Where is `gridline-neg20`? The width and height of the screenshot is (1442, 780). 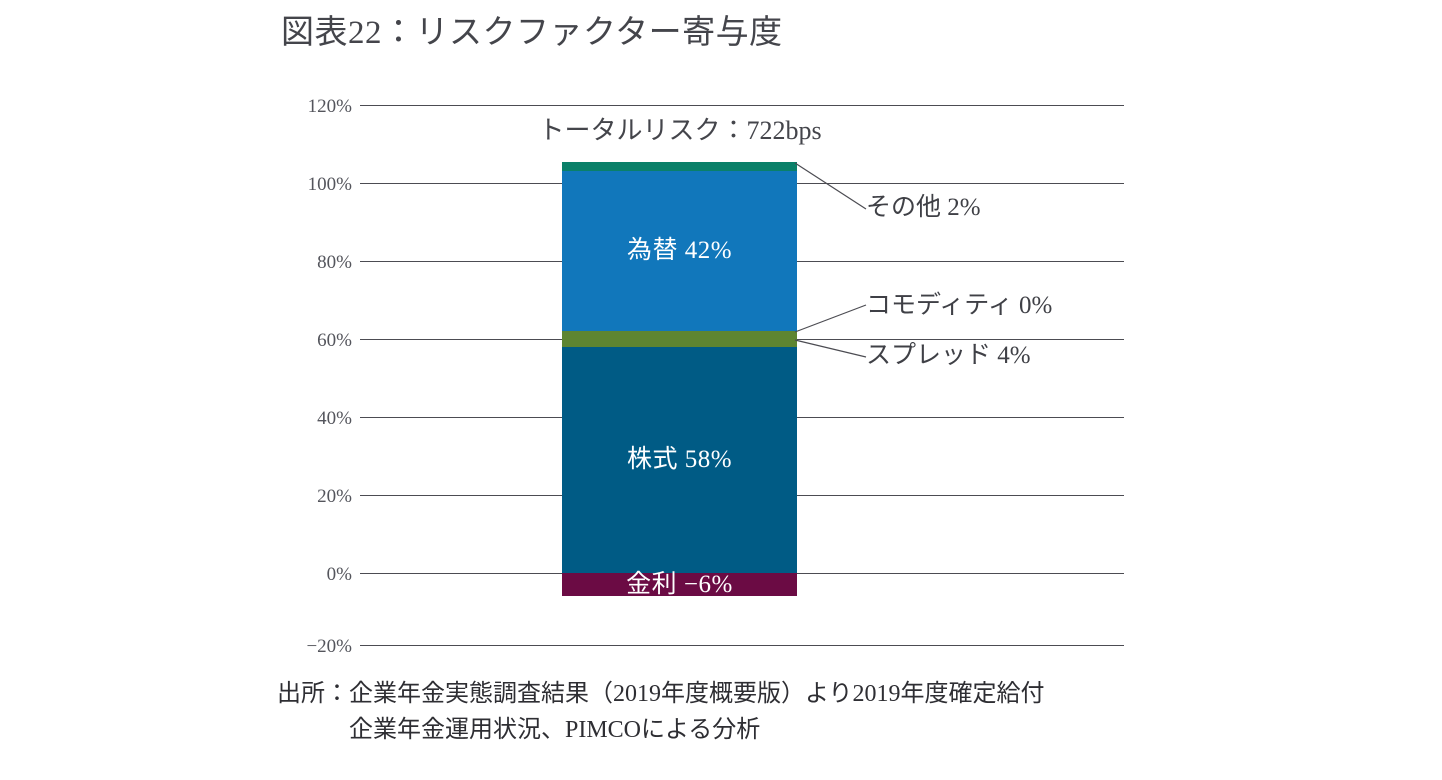
gridline-neg20 is located at coordinates (742, 645).